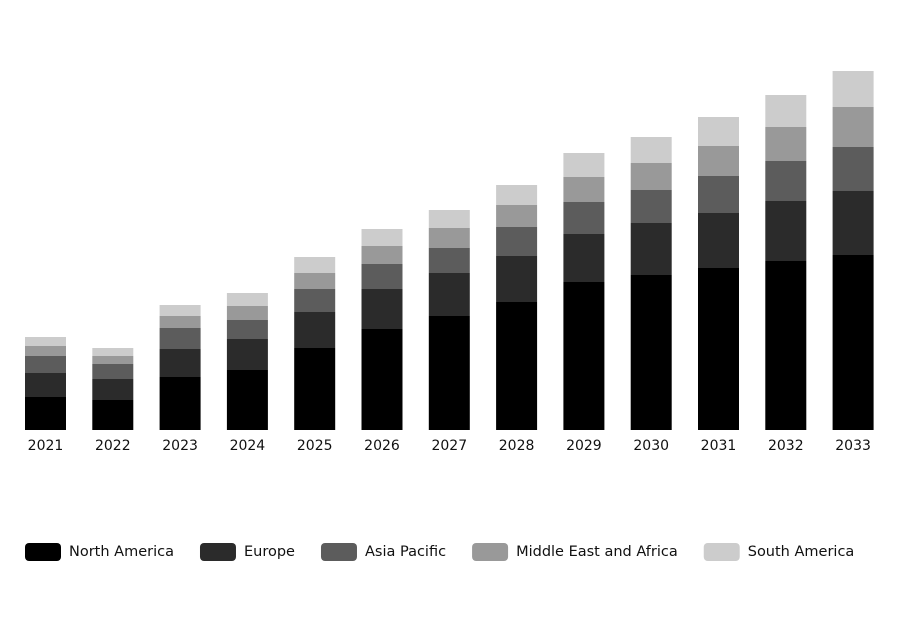 Image resolution: width=900 pixels, height=635 pixels. What do you see at coordinates (584, 446) in the screenshot?
I see `x-tick-label: 2029` at bounding box center [584, 446].